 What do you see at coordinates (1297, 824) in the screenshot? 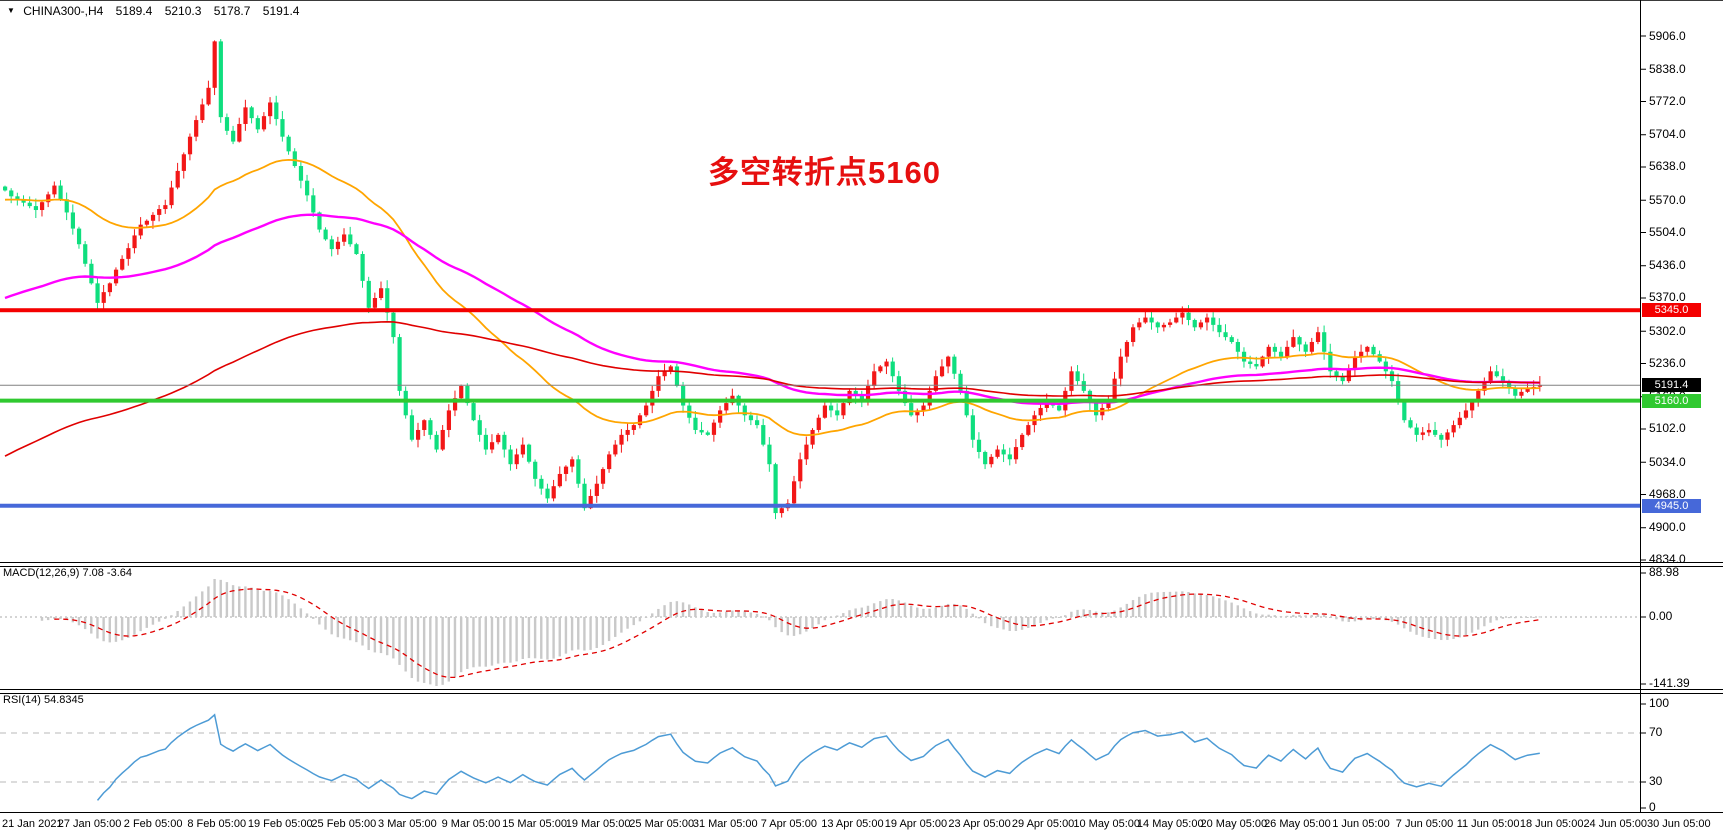
I see `time-axis-label: 26 May 05:00` at bounding box center [1297, 824].